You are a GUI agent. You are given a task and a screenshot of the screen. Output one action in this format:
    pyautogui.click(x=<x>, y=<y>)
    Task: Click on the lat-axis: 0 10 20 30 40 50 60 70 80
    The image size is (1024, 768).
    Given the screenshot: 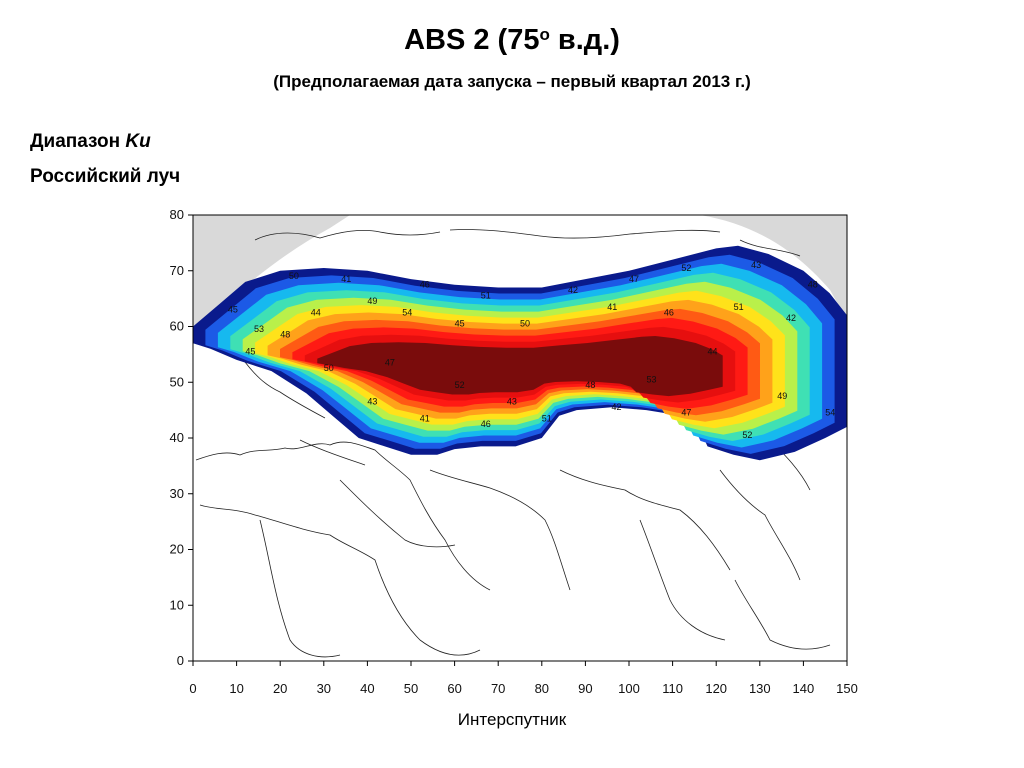 What is the action you would take?
    pyautogui.click(x=181, y=437)
    